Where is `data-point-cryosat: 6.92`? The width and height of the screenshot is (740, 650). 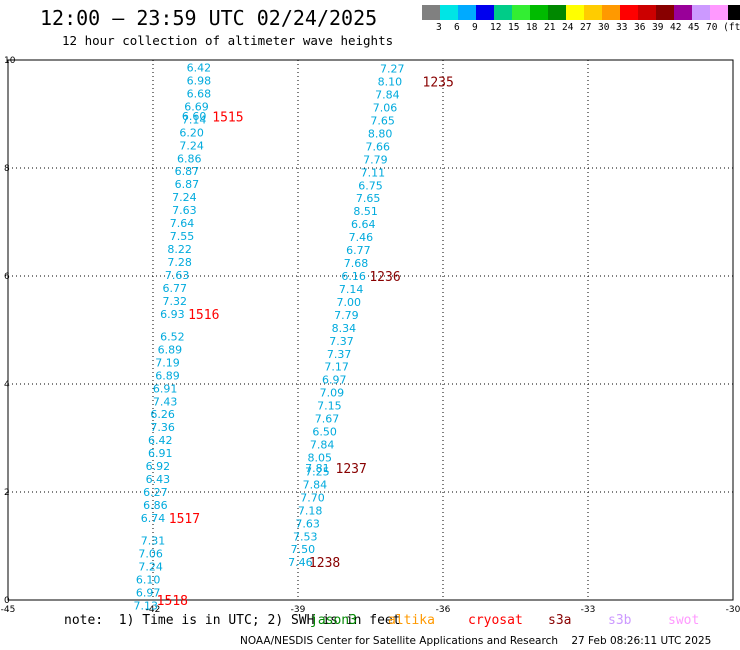
data-point-cryosat: 6.92 is located at coordinates (158, 466).